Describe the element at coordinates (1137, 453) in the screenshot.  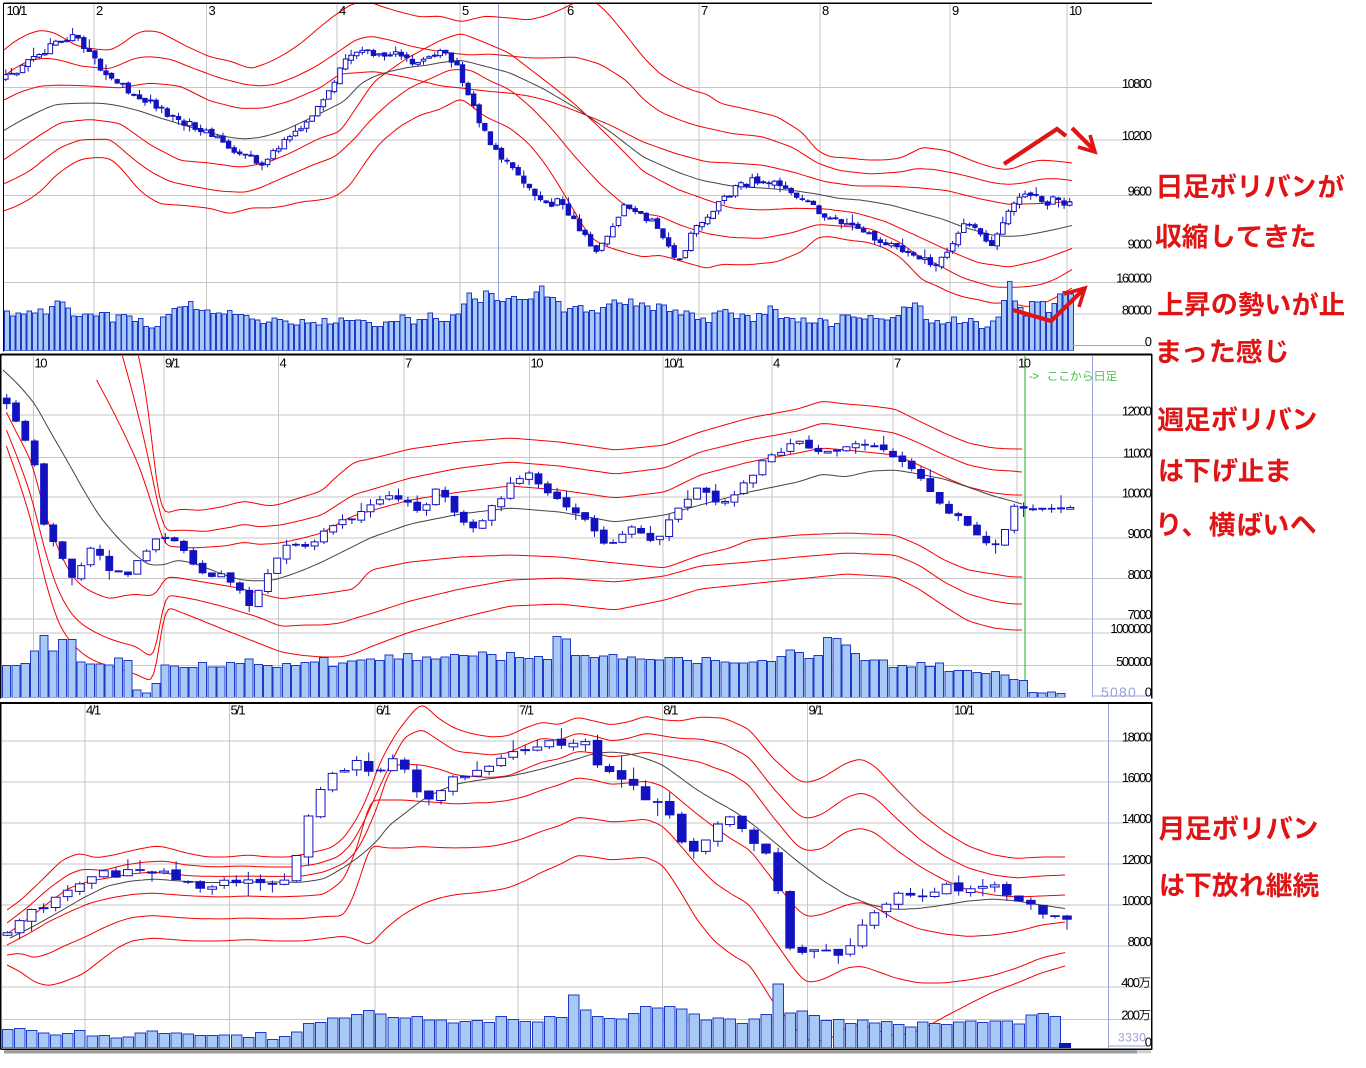
I see `svg-text: 11000` at that location.